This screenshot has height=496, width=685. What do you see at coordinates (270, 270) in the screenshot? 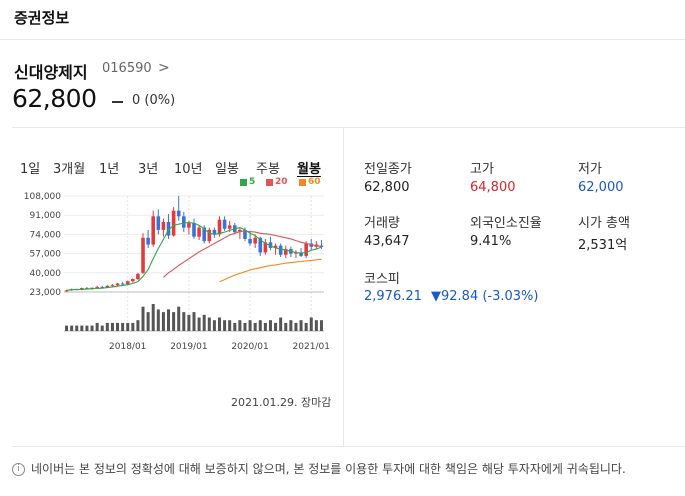
I see `ma60-line` at bounding box center [270, 270].